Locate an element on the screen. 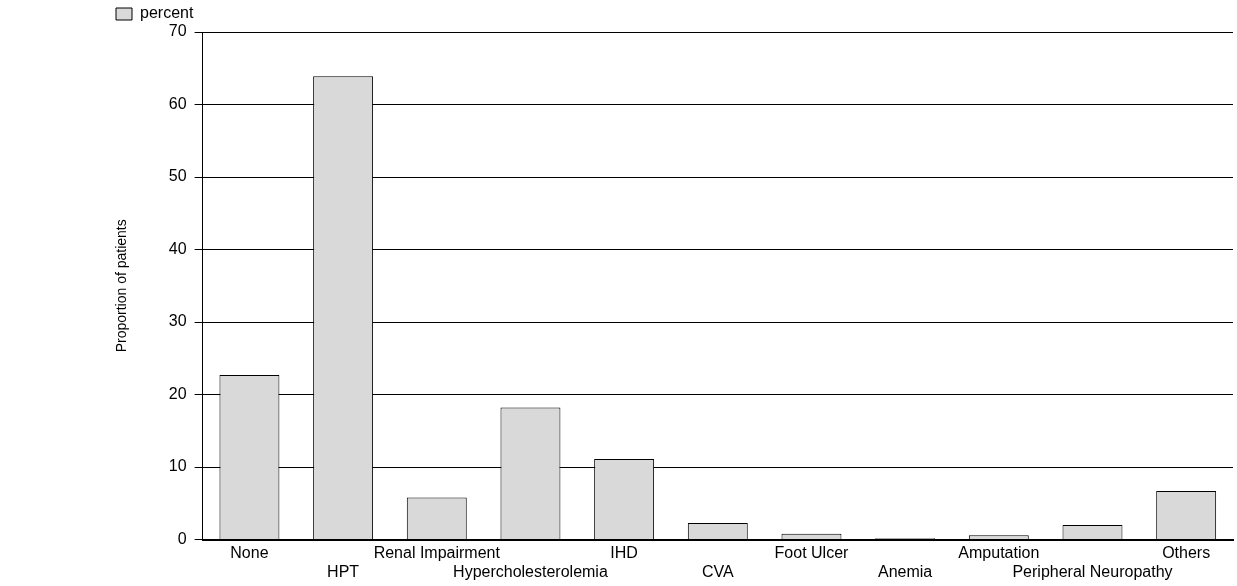  y-tick-label: 10 is located at coordinates (177, 466).